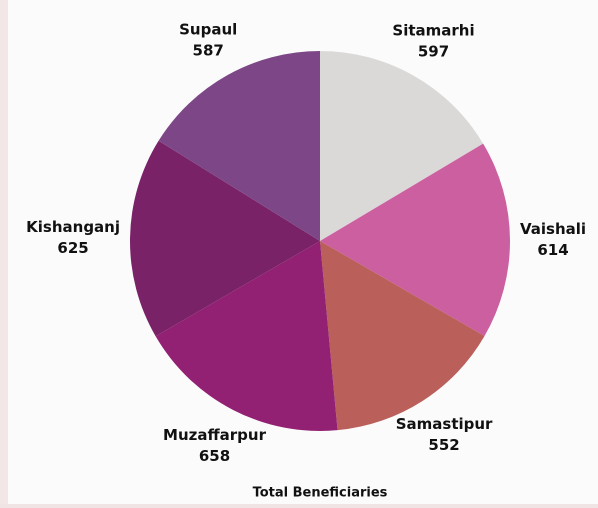  I want to click on slice-value: 658, so click(214, 456).